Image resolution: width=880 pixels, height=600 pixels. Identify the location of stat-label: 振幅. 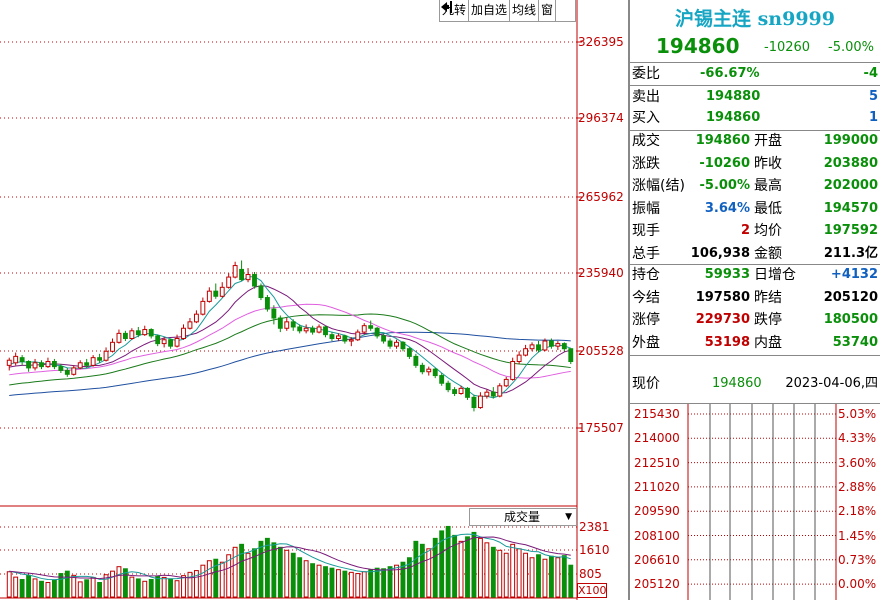
(646, 208).